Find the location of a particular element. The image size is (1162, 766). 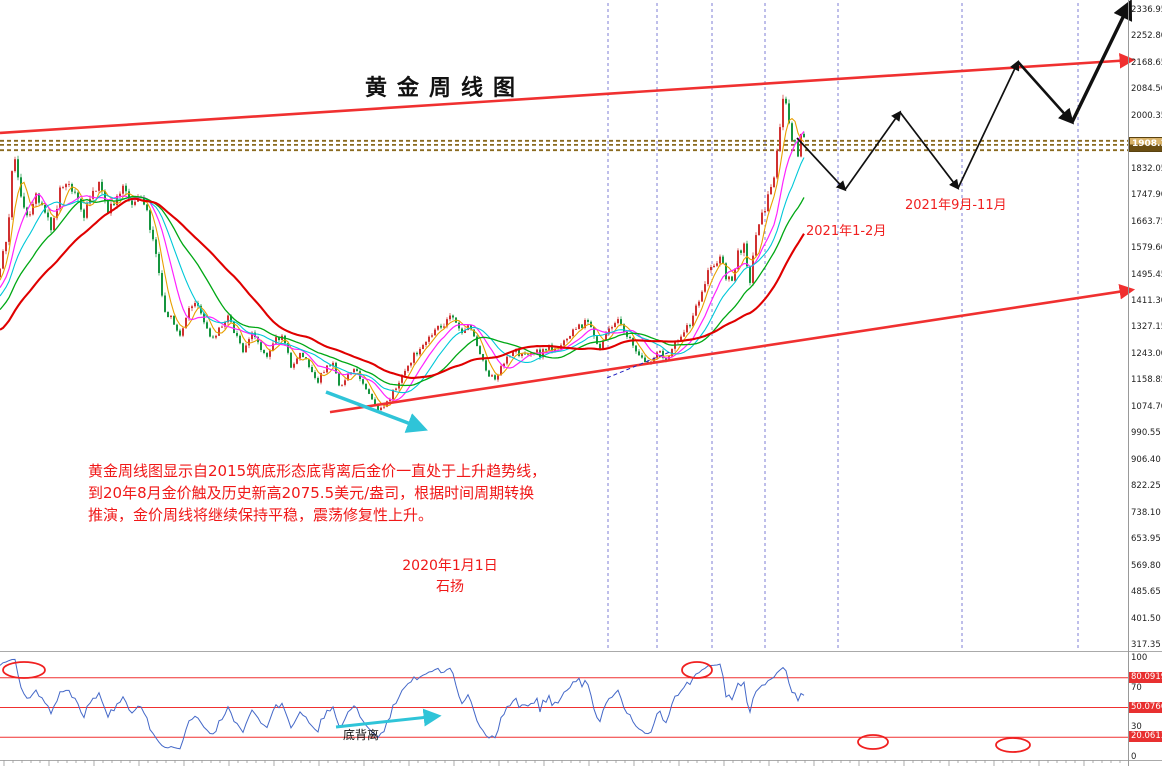

minor-dashed-trendline is located at coordinates (639, 364).